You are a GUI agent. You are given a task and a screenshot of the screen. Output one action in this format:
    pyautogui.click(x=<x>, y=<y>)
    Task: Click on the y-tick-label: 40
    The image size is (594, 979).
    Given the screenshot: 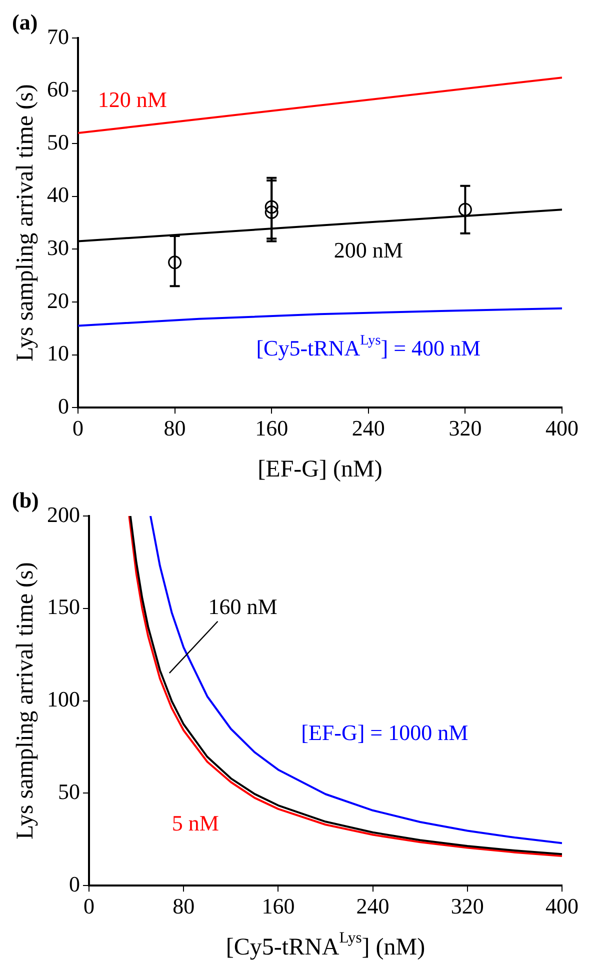 What is the action you would take?
    pyautogui.click(x=58, y=195)
    